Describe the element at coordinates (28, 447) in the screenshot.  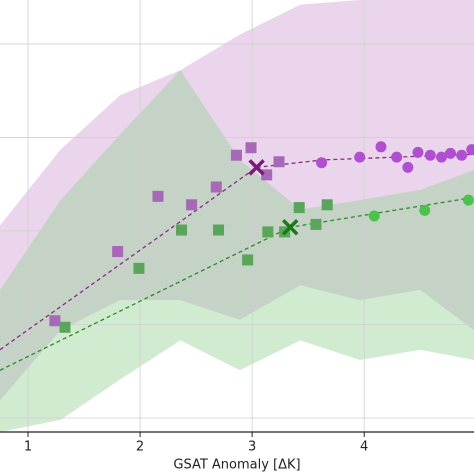
I see `x-tick-label: 1` at that location.